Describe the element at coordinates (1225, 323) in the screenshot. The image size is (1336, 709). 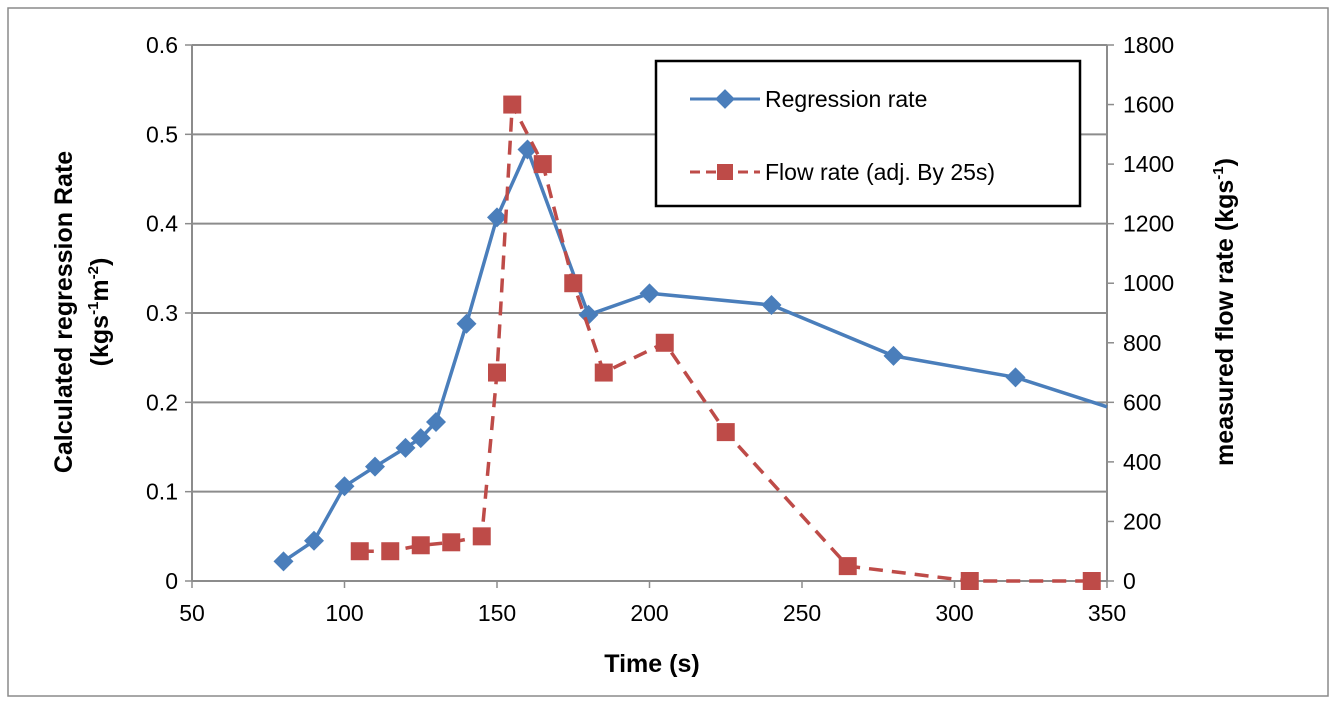
I see `y-right-title-prefix: measured flow rate (kgs` at that location.